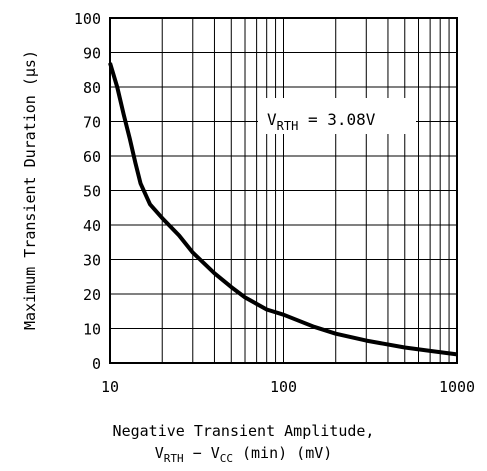 The width and height of the screenshot is (487, 471). What do you see at coordinates (92, 192) in the screenshot?
I see `y-tick-label: 50` at bounding box center [92, 192].